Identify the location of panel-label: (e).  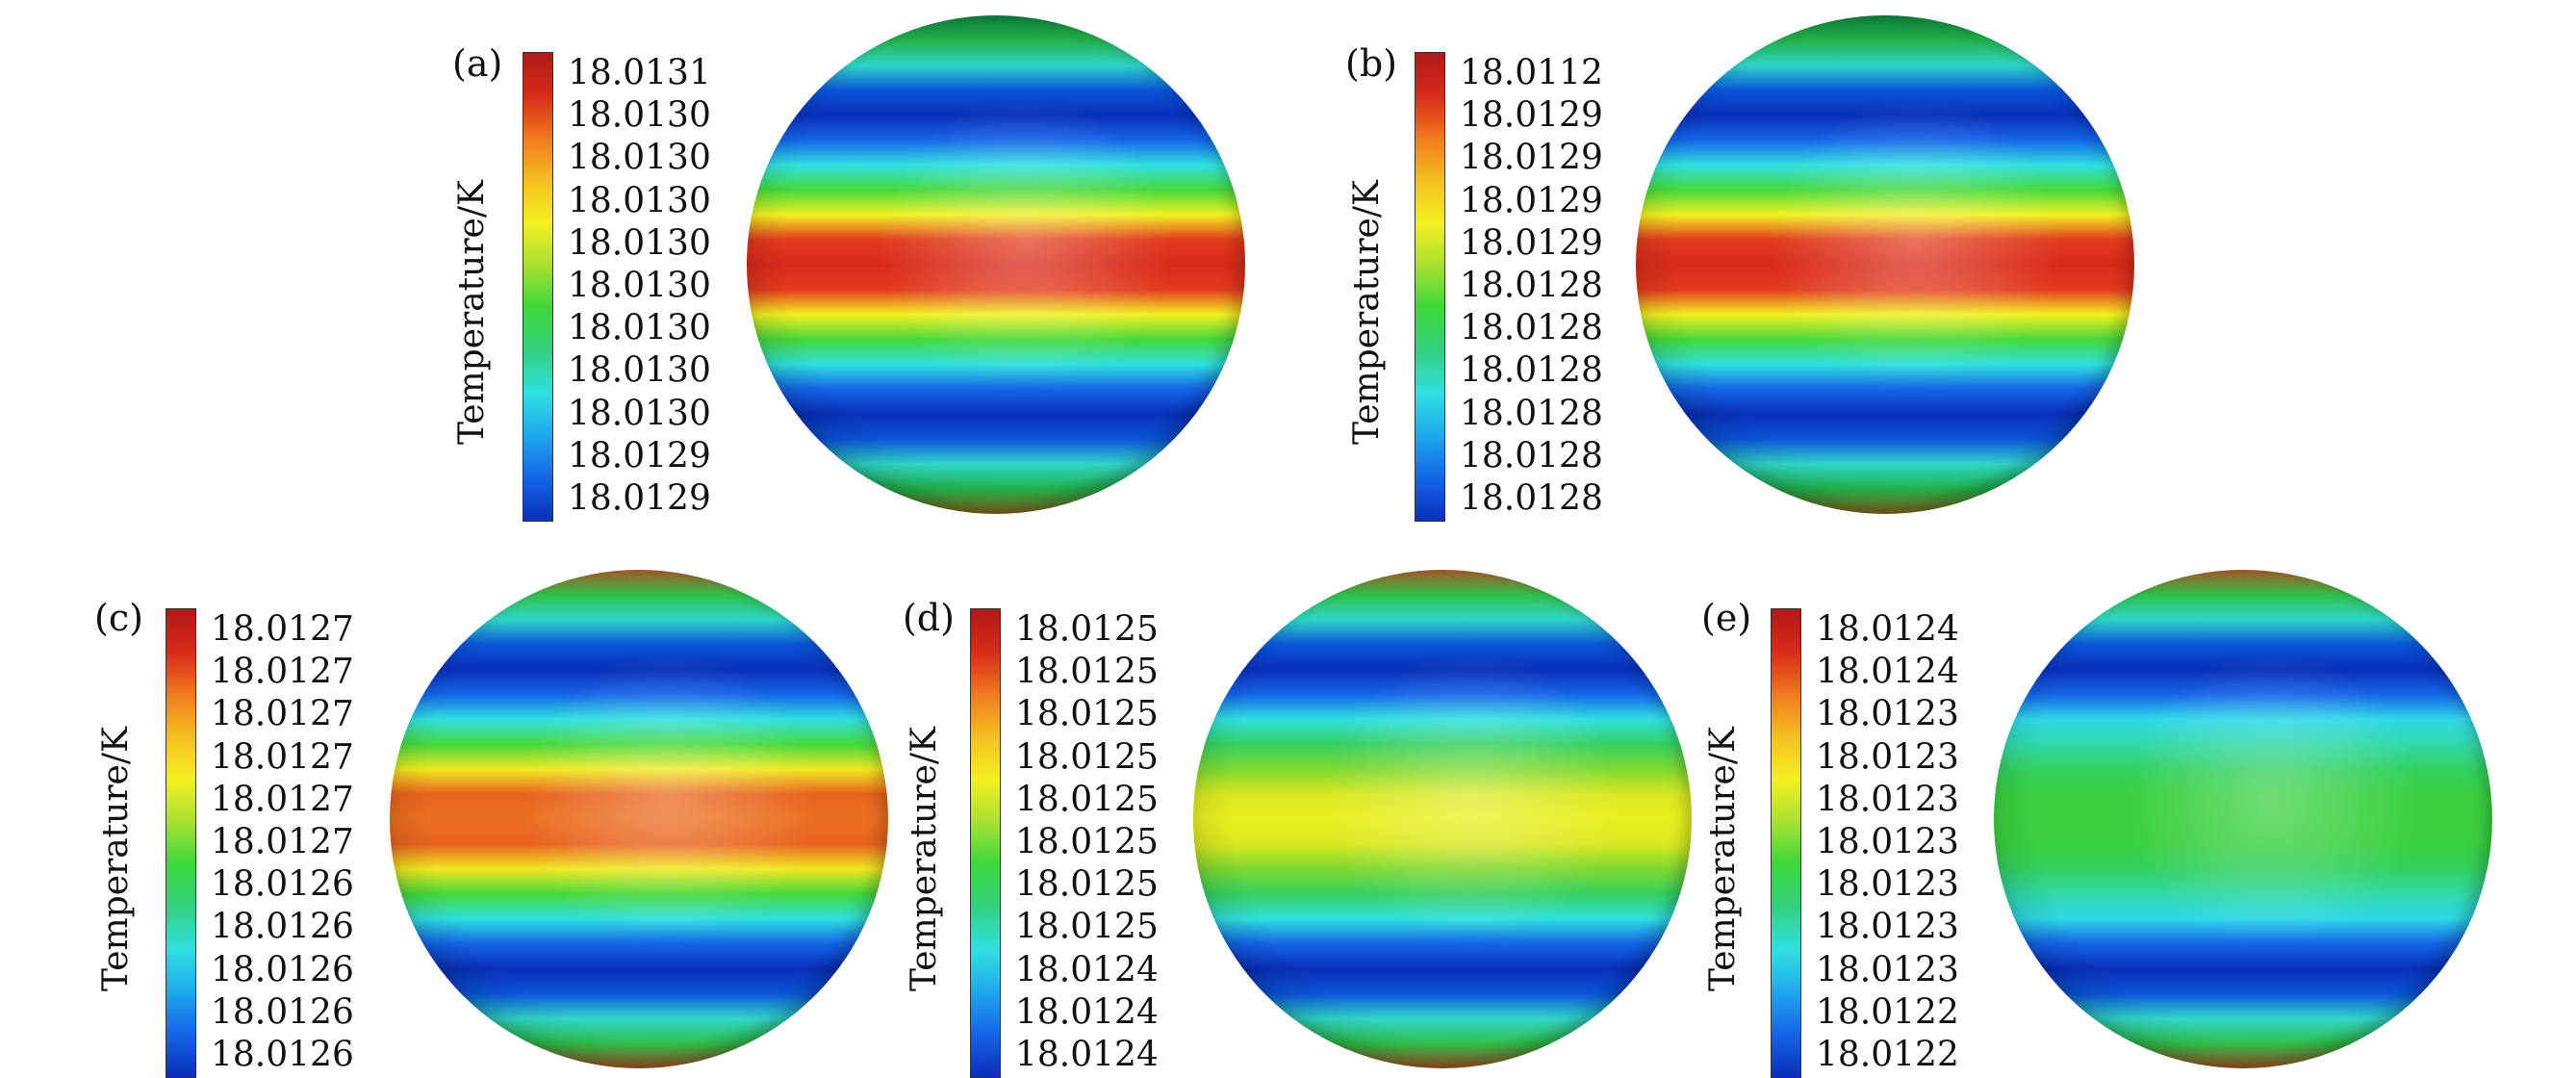
(1726, 618).